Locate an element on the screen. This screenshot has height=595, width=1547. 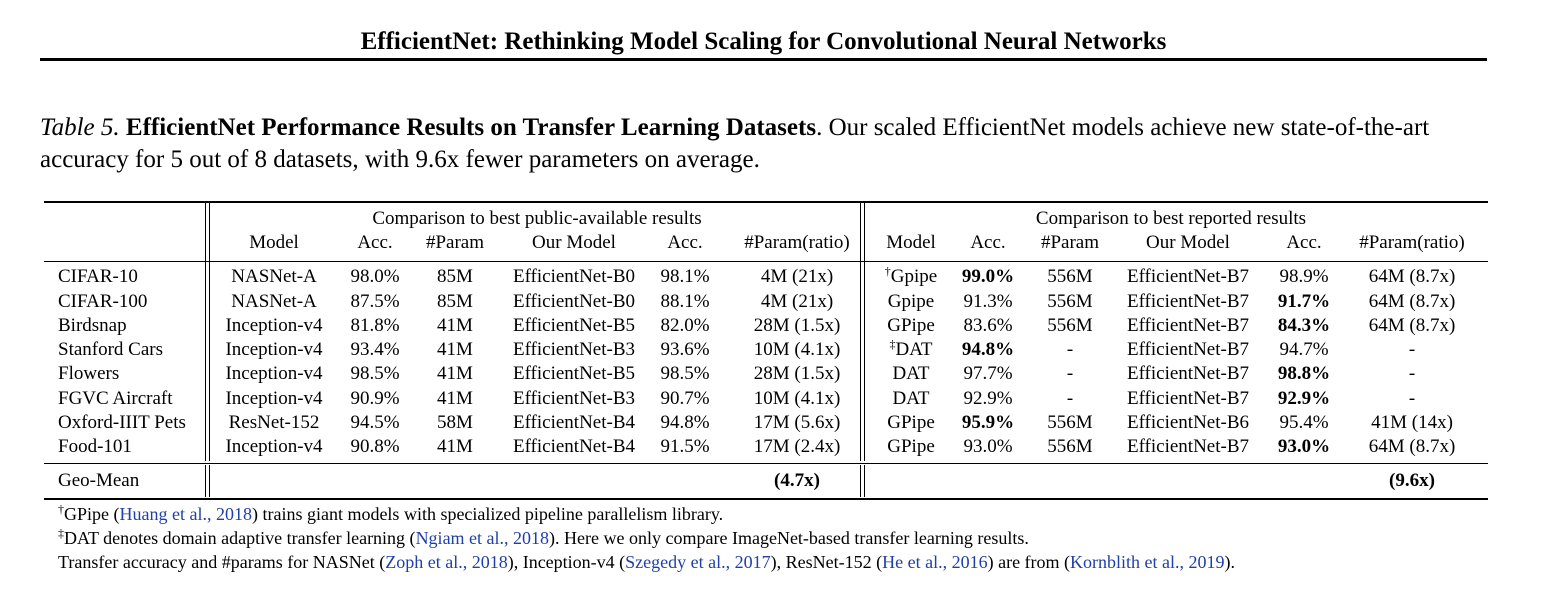
table-cell: 90.7% is located at coordinates (685, 398).